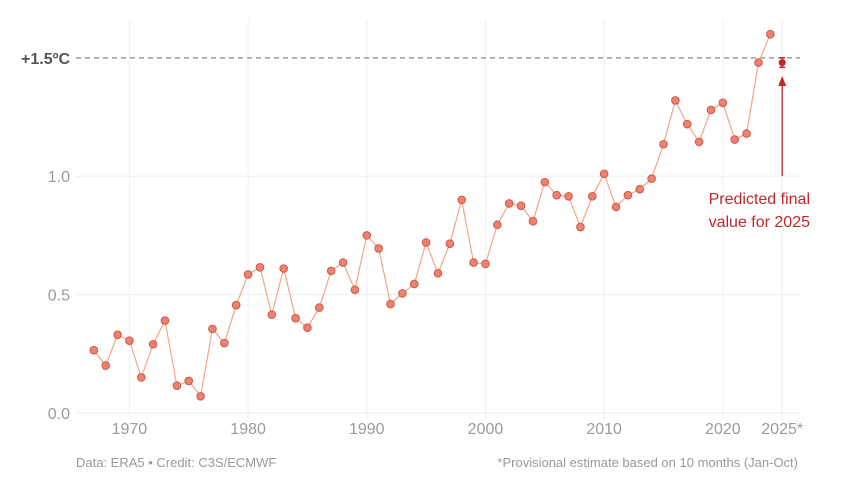  Describe the element at coordinates (367, 429) in the screenshot. I see `x-tick-label: 1990` at that location.